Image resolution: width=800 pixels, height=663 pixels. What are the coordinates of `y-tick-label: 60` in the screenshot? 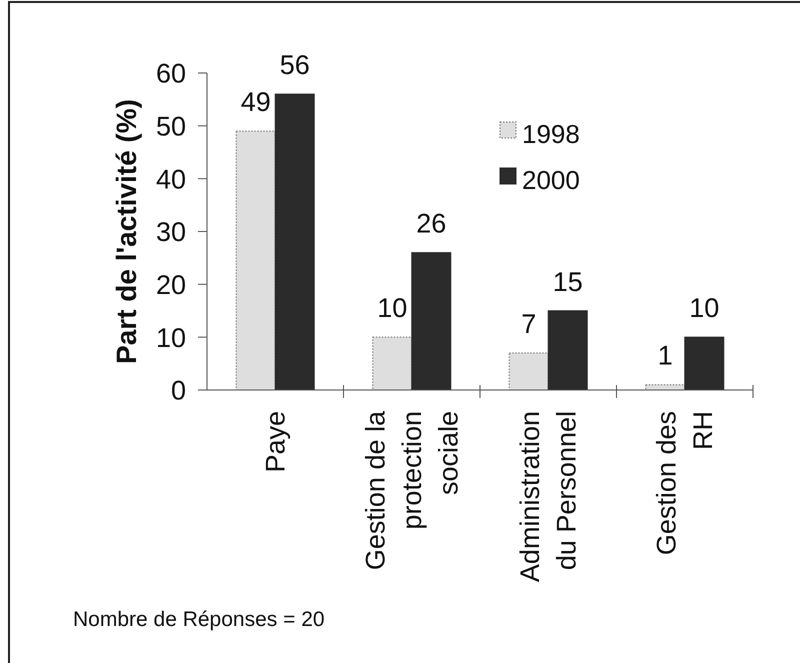 It's located at (171, 73).